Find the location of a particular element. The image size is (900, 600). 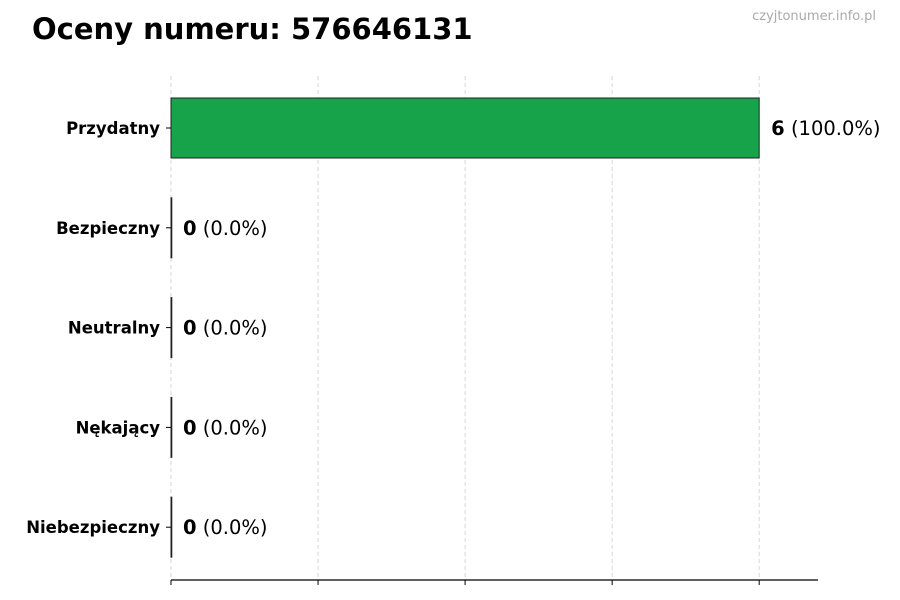

watermark: czyjtonumer.info.pl is located at coordinates (814, 16).